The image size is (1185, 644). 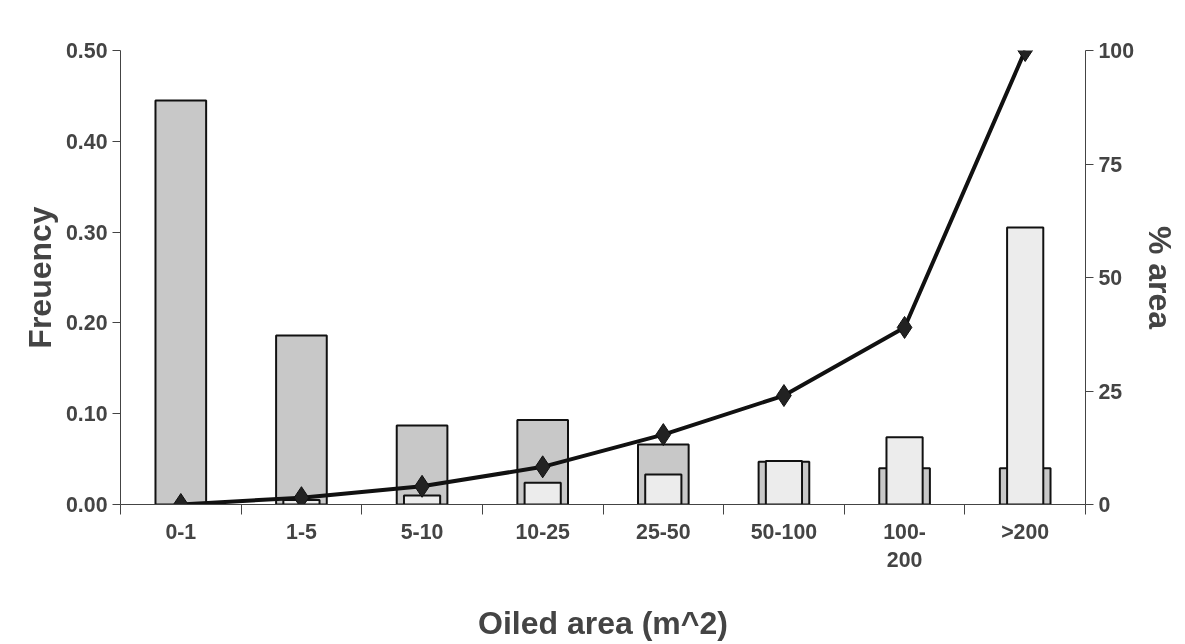 I want to click on y-tick-label: 0.00, so click(x=86, y=505).